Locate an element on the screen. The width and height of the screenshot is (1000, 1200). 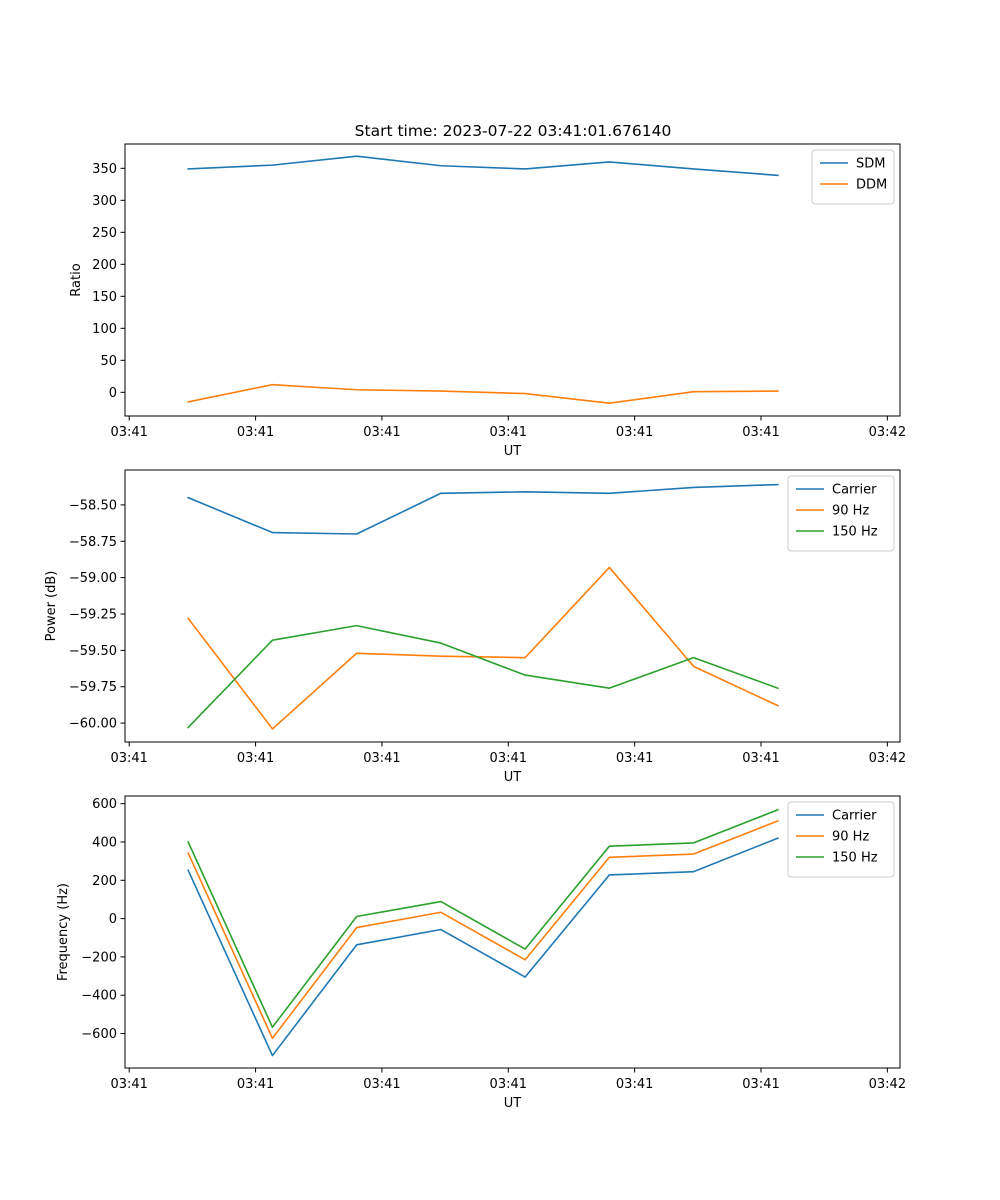
figure-title: Start time: 2023-07-22 03:41:01.676140 is located at coordinates (513, 131).